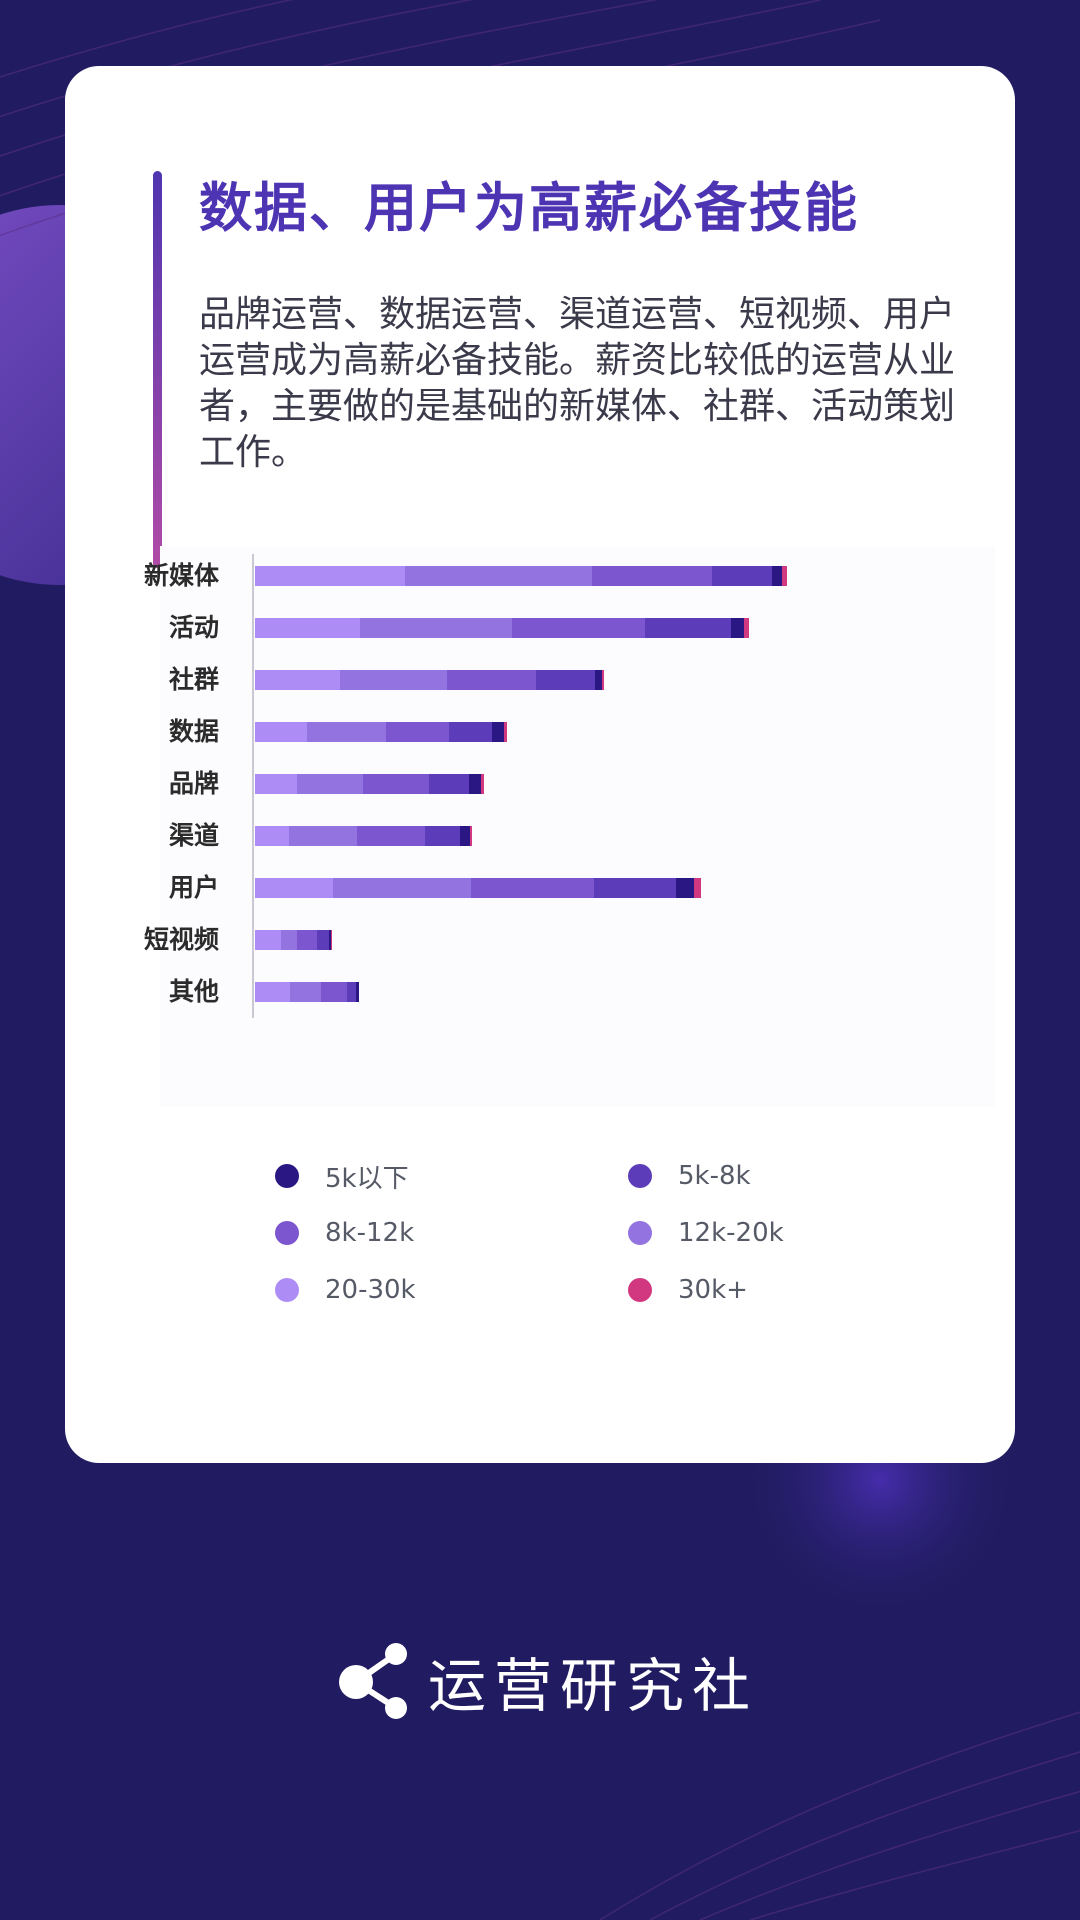  I want to click on category-label: 品牌, so click(194, 783).